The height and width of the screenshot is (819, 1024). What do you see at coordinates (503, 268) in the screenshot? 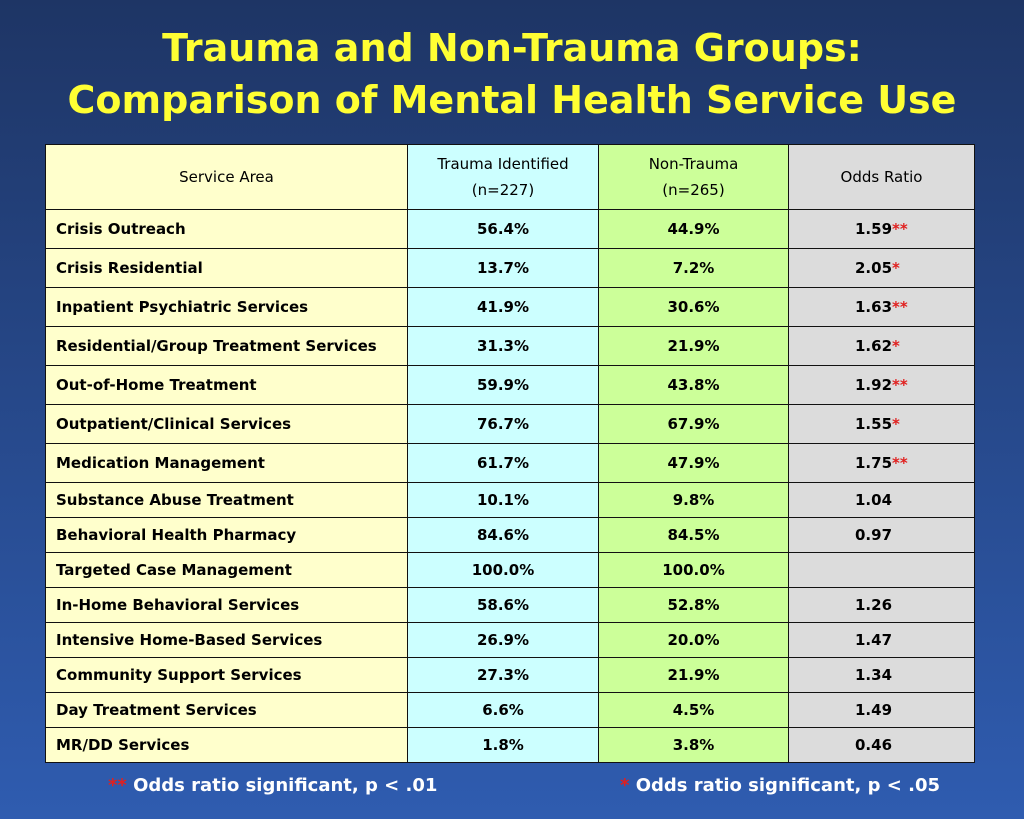
I see `cell-trauma-identified: 13.7%` at bounding box center [503, 268].